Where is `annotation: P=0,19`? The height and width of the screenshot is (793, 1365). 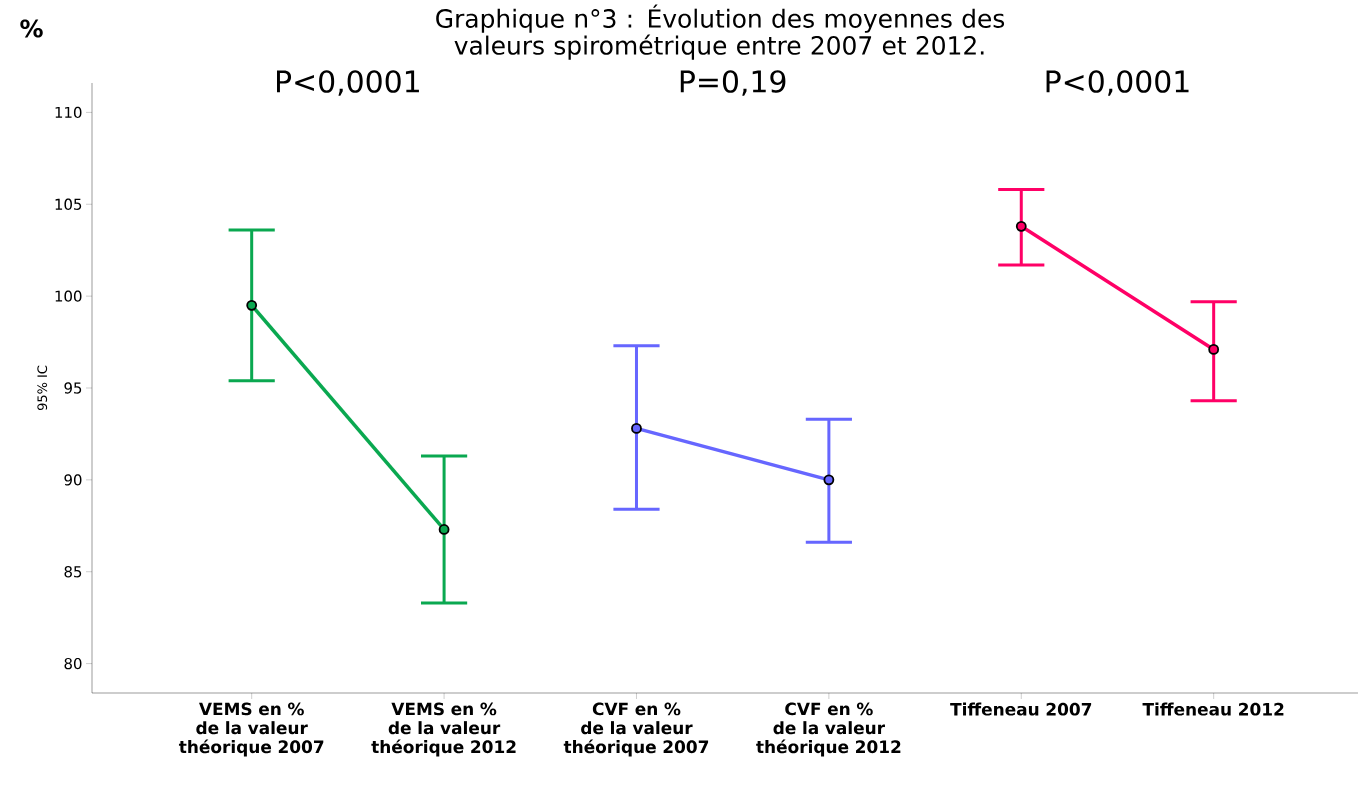
annotation: P=0,19 is located at coordinates (733, 83).